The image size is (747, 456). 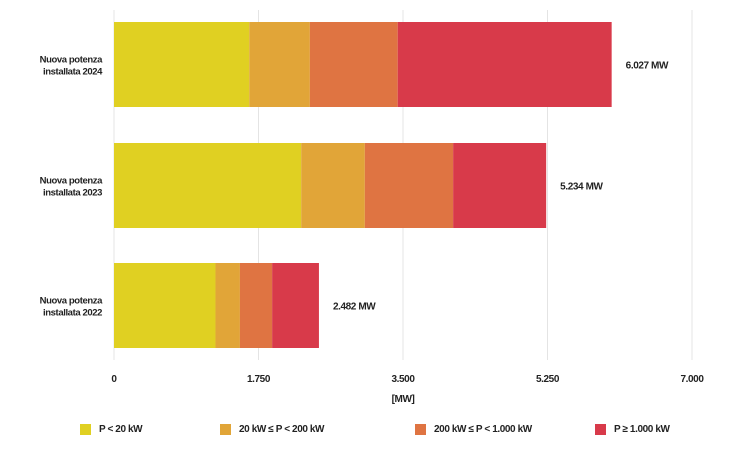 I want to click on legend-item: P ≥ 1.000 kW, so click(x=632, y=429).